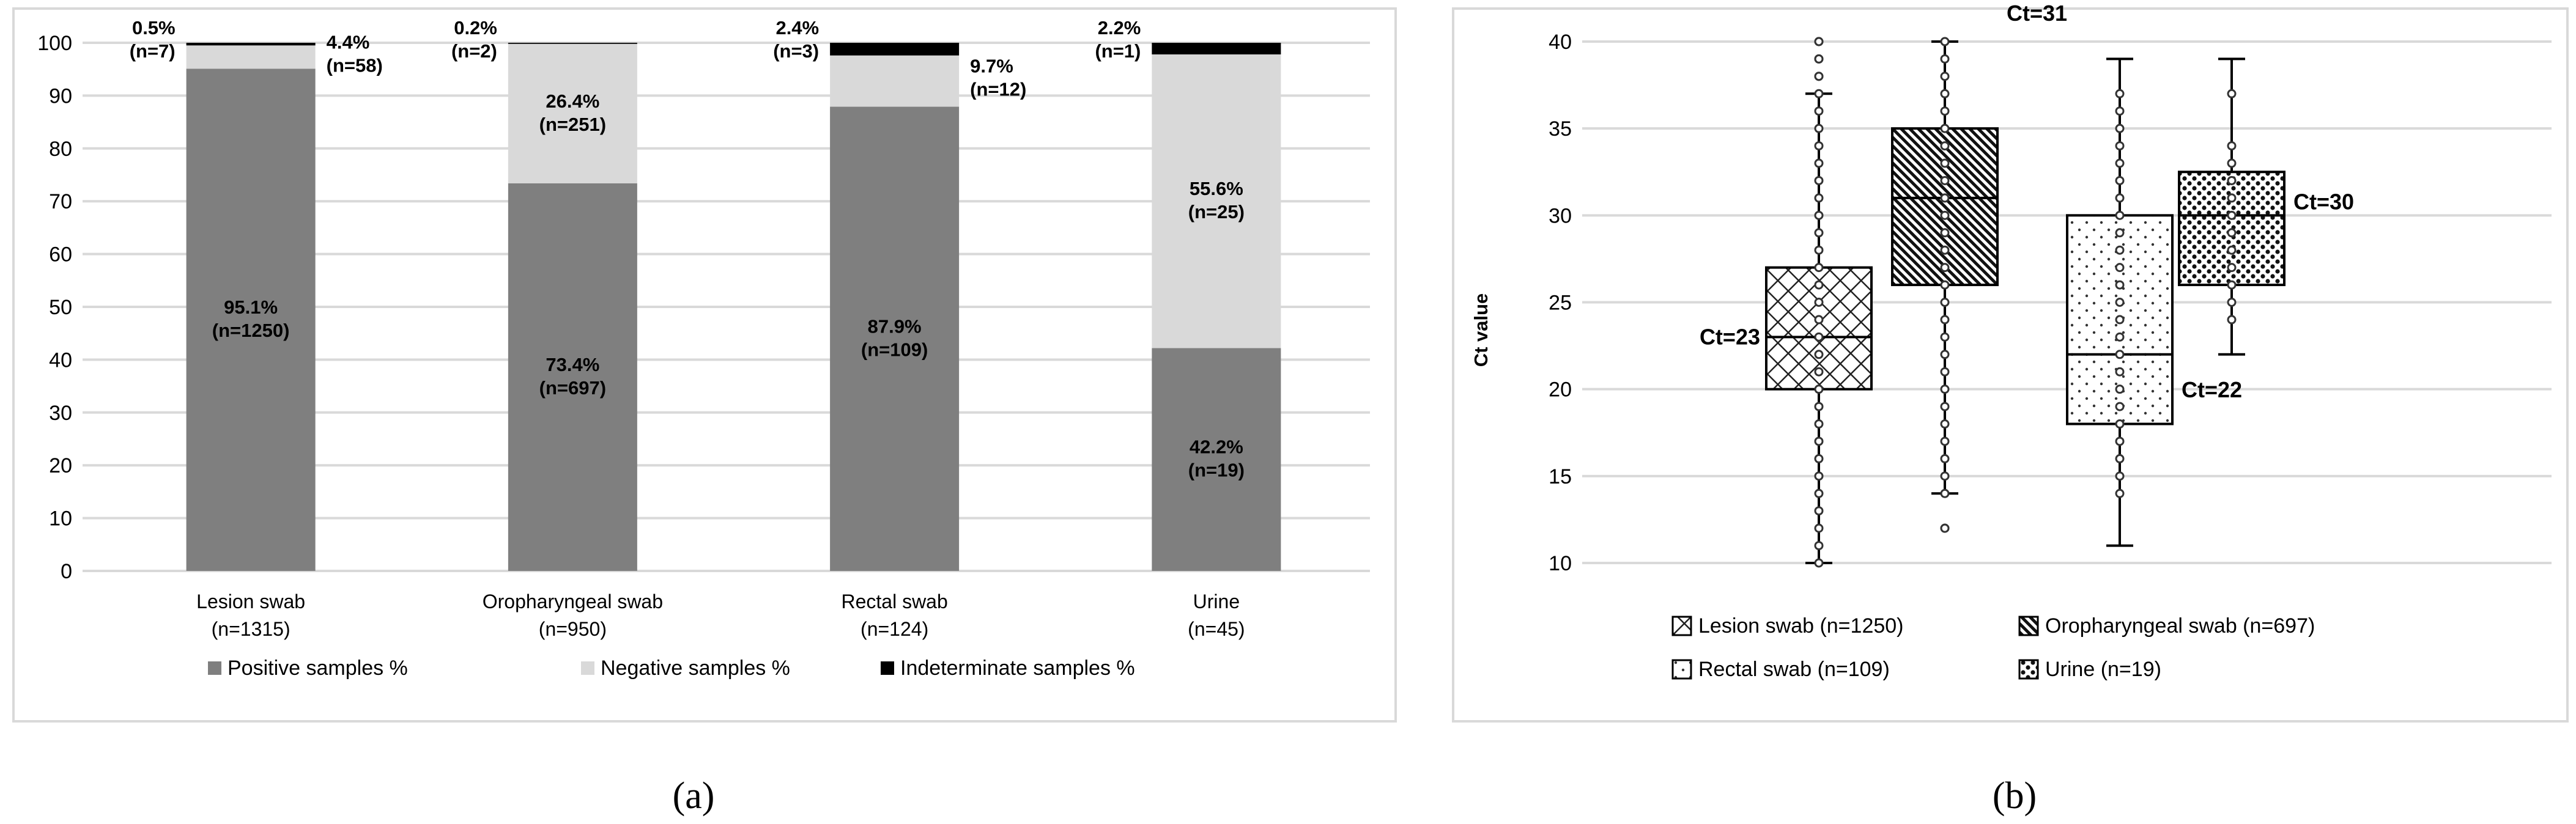 The height and width of the screenshot is (824, 2576). I want to click on data-label-percent: 2.2%, so click(1119, 28).